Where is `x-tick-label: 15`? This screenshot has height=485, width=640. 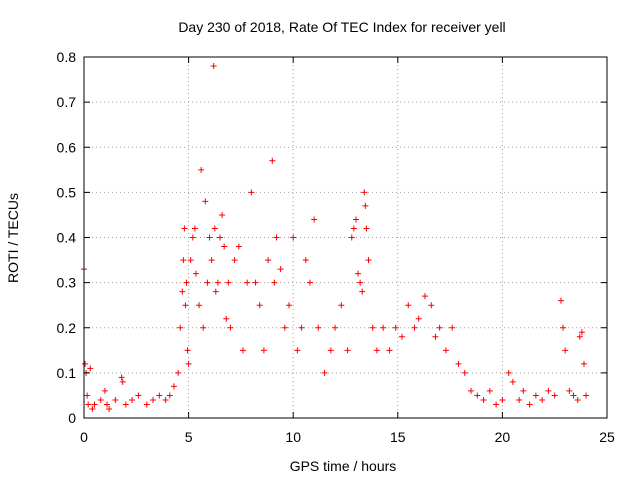
x-tick-label: 15 is located at coordinates (398, 437).